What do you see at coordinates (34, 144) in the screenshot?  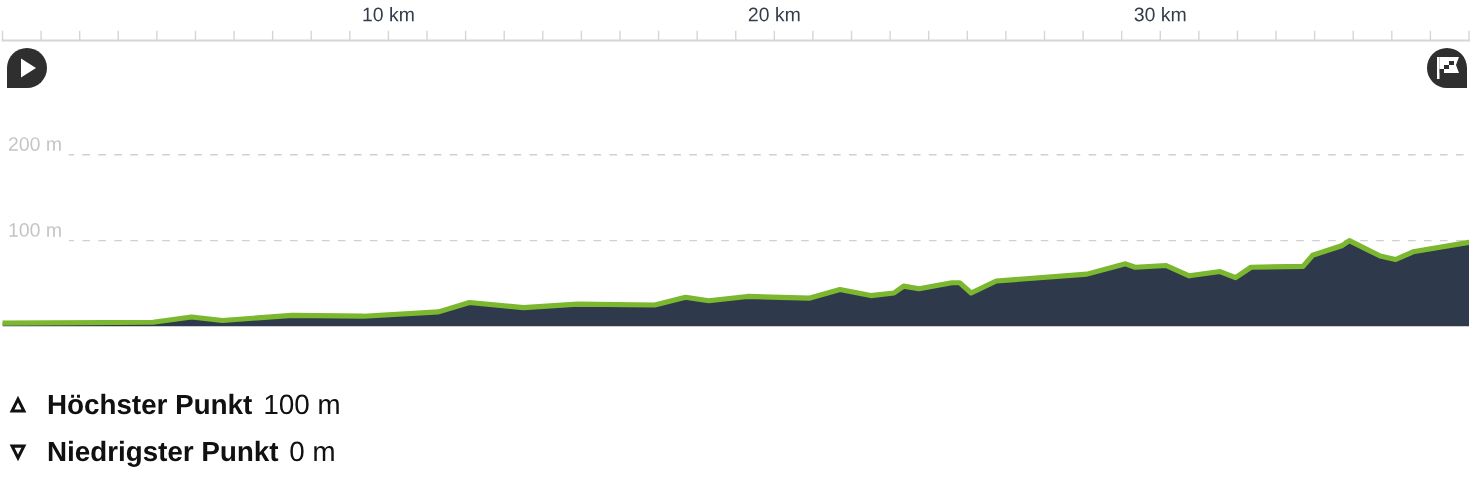 I see `y-tick-label: 200 m` at bounding box center [34, 144].